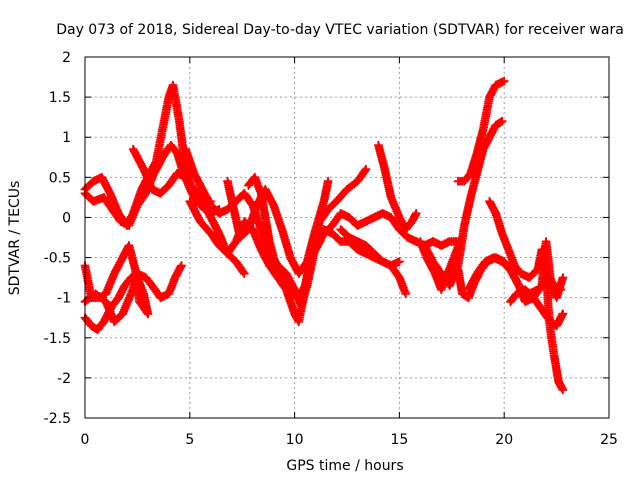  I want to click on y-tick-label: 0.5, so click(60, 178).